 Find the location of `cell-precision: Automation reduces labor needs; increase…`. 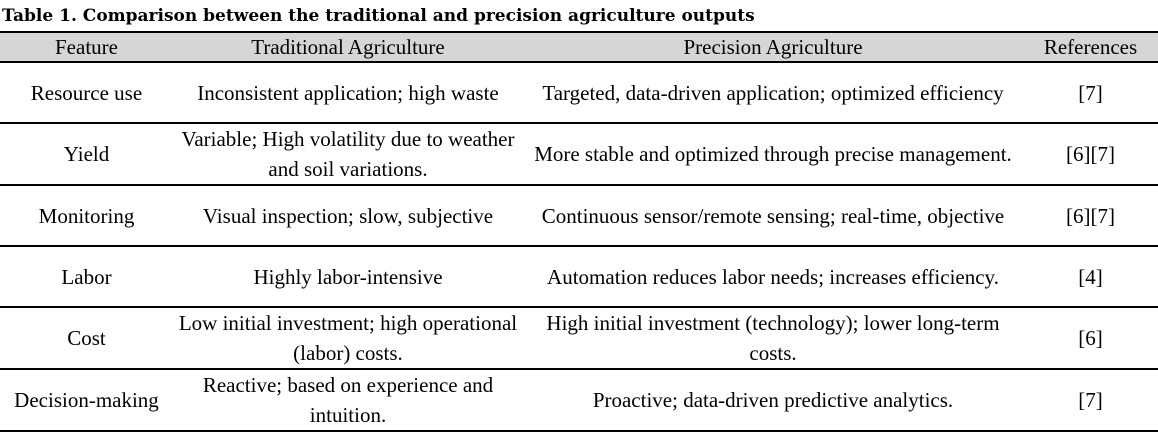

cell-precision: Automation reduces labor needs; increase… is located at coordinates (773, 276).